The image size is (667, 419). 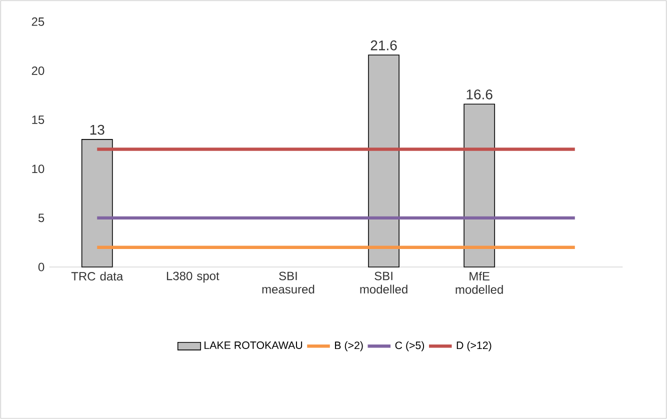 What do you see at coordinates (474, 346) in the screenshot?
I see `legend-label: D (>12)` at bounding box center [474, 346].